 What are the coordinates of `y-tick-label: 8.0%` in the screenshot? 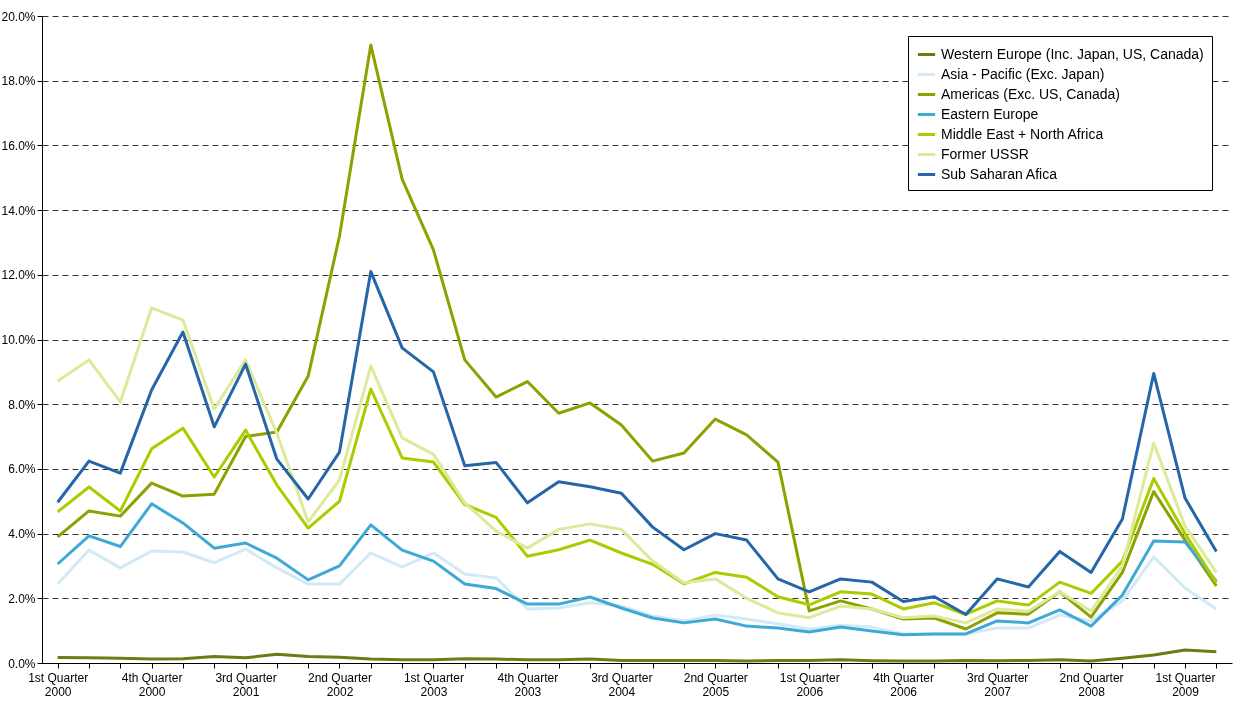 It's located at (22, 404).